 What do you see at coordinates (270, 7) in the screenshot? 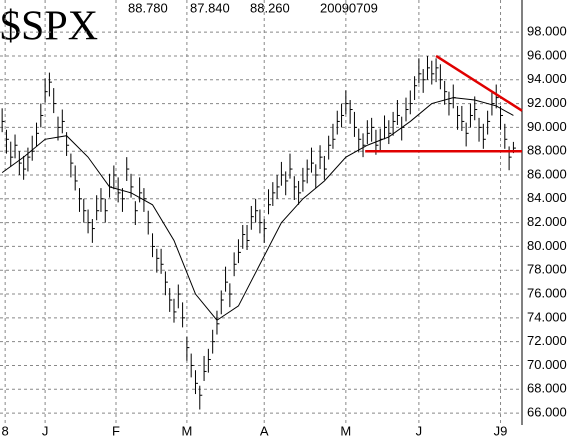
I see `header-close: 88.260` at bounding box center [270, 7].